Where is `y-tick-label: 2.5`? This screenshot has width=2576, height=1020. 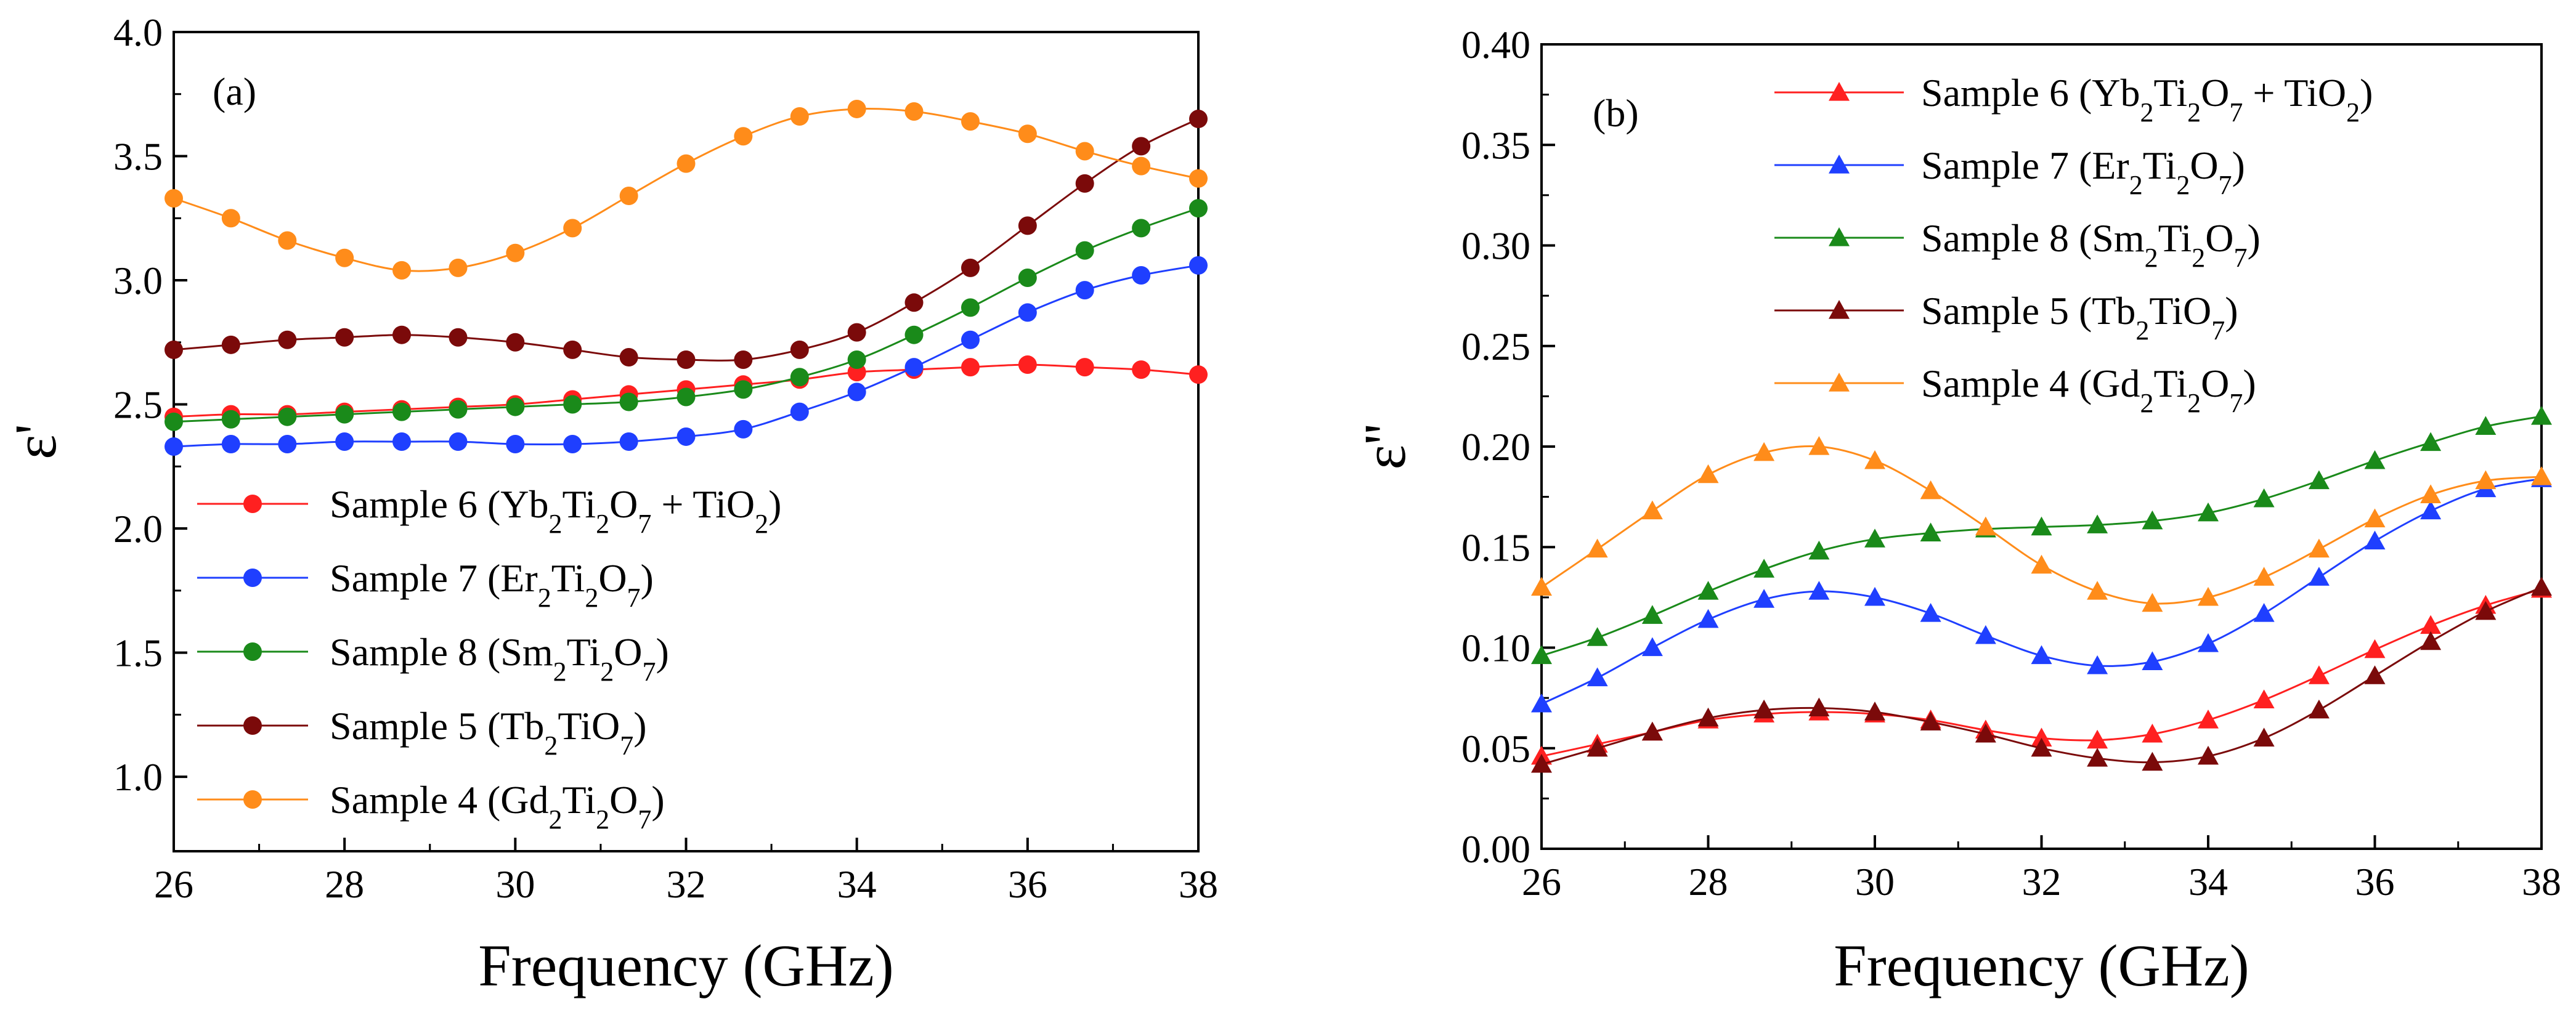 y-tick-label: 2.5 is located at coordinates (138, 405).